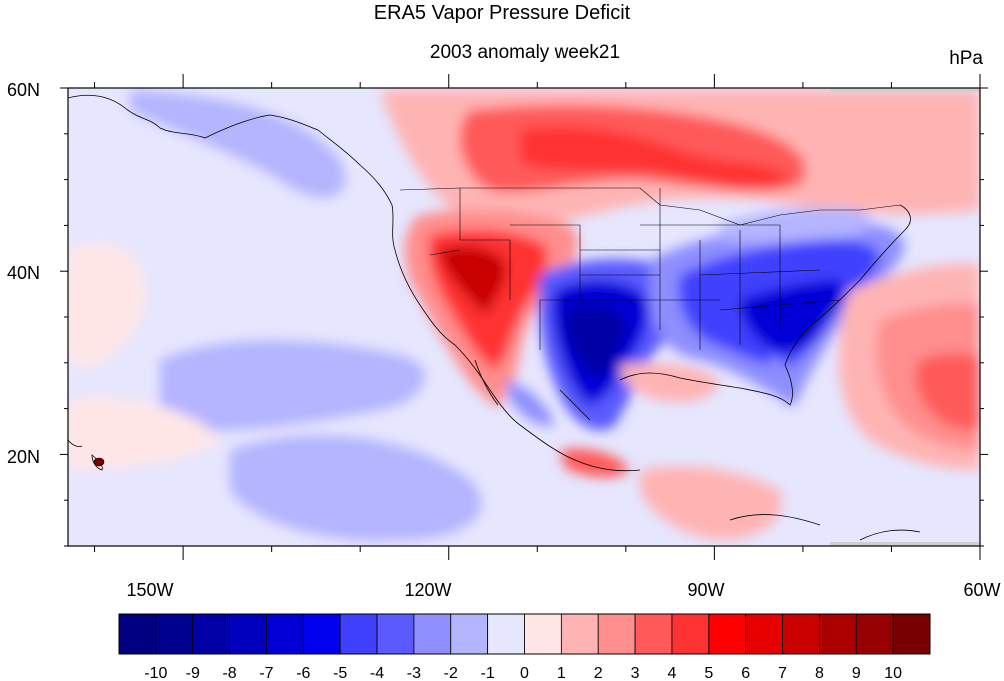  I want to click on colorbar, so click(524, 634).